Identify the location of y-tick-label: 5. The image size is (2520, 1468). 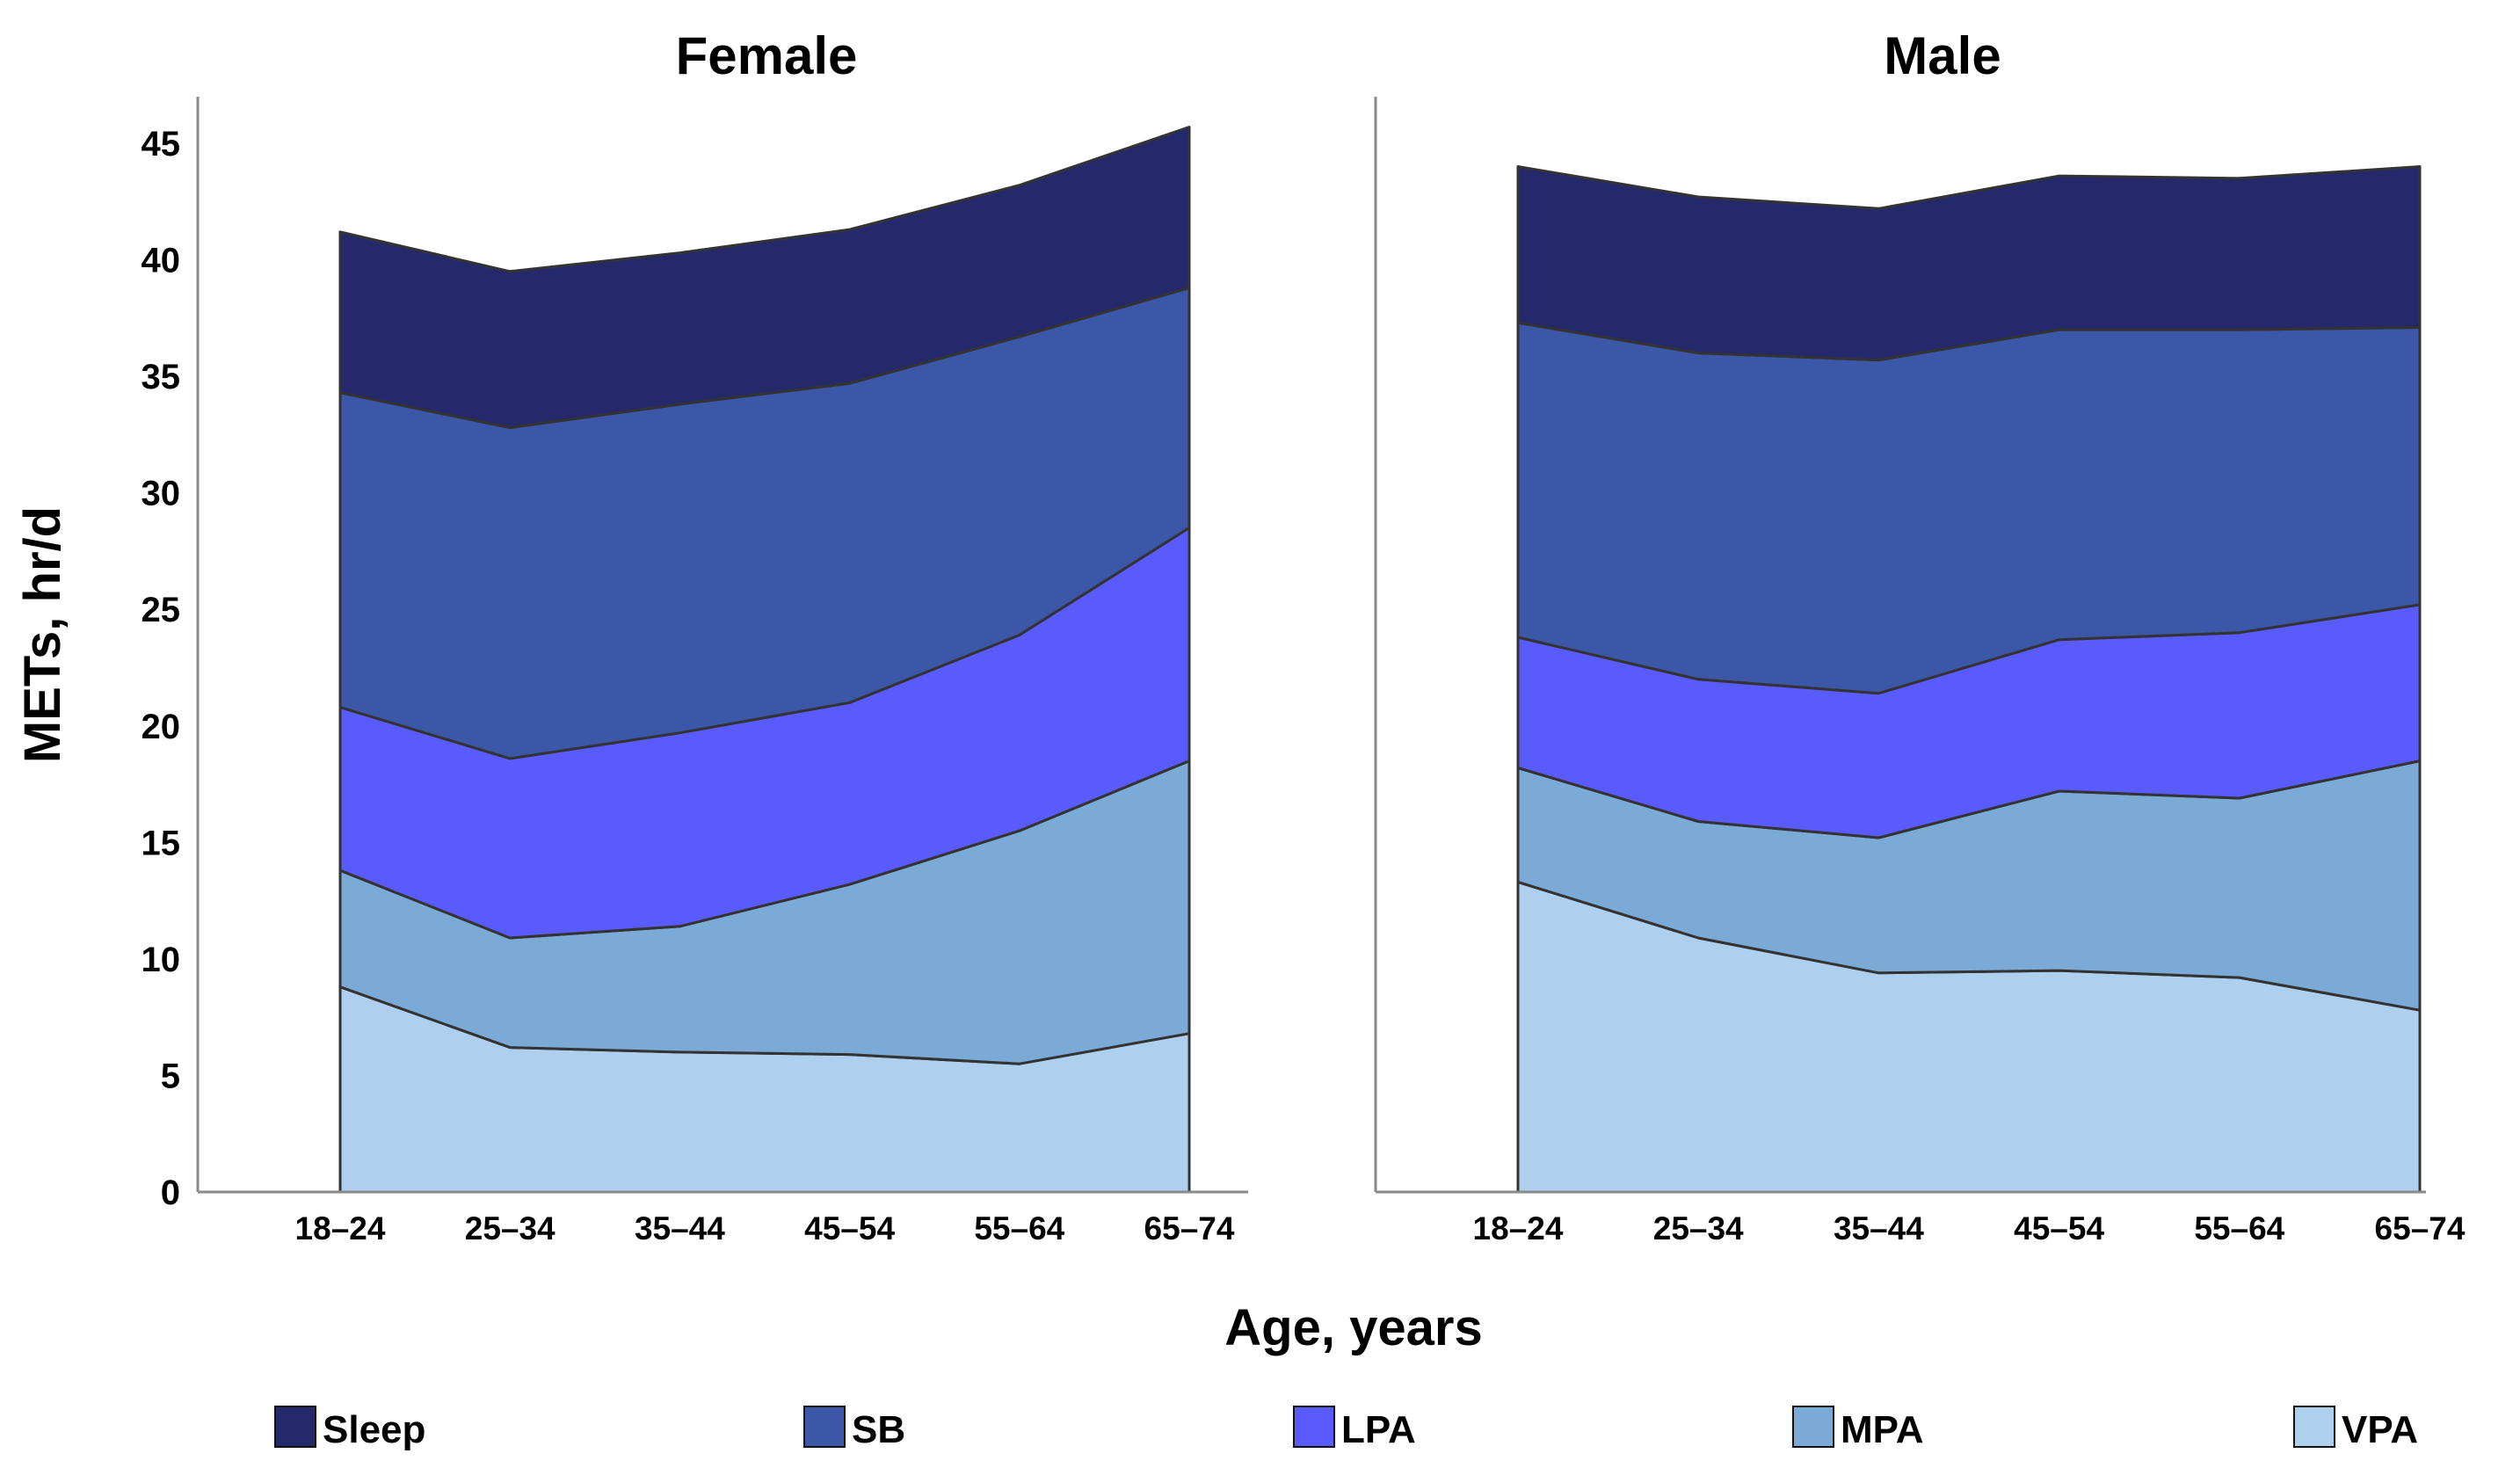
(170, 1076).